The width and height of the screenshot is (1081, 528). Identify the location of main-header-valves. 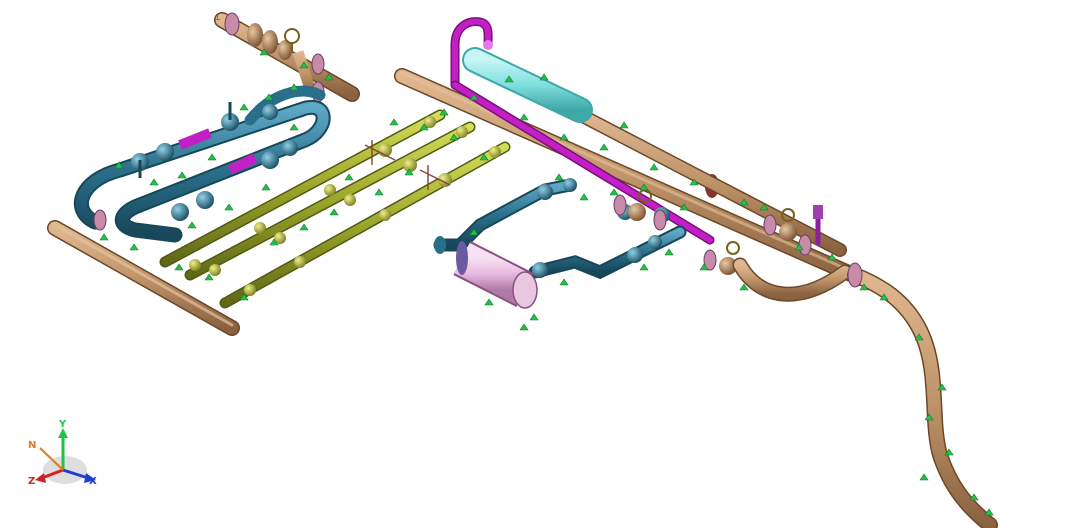
(718, 232).